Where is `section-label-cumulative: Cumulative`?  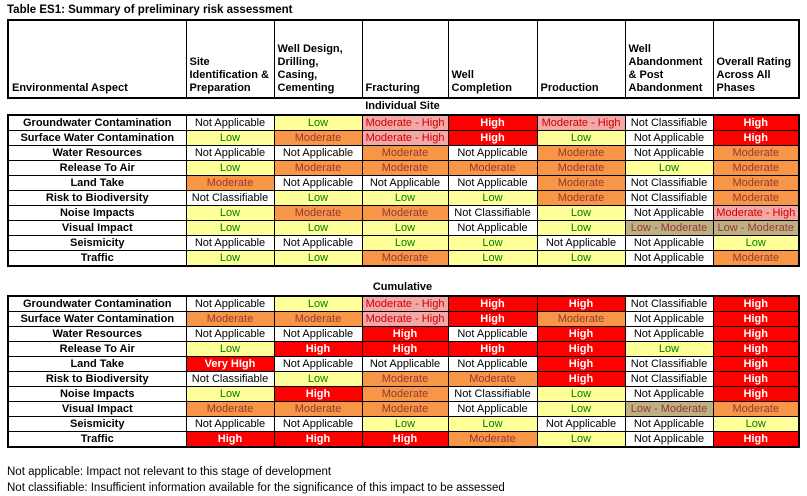 section-label-cumulative: Cumulative is located at coordinates (402, 287).